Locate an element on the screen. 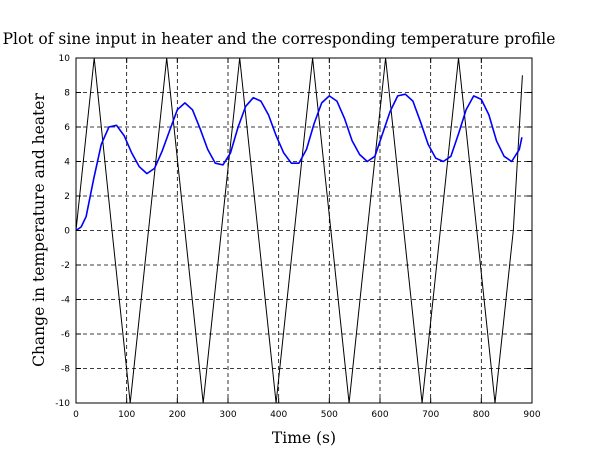 This screenshot has height=460, width=610. x-tick-label: 200 is located at coordinates (177, 415).